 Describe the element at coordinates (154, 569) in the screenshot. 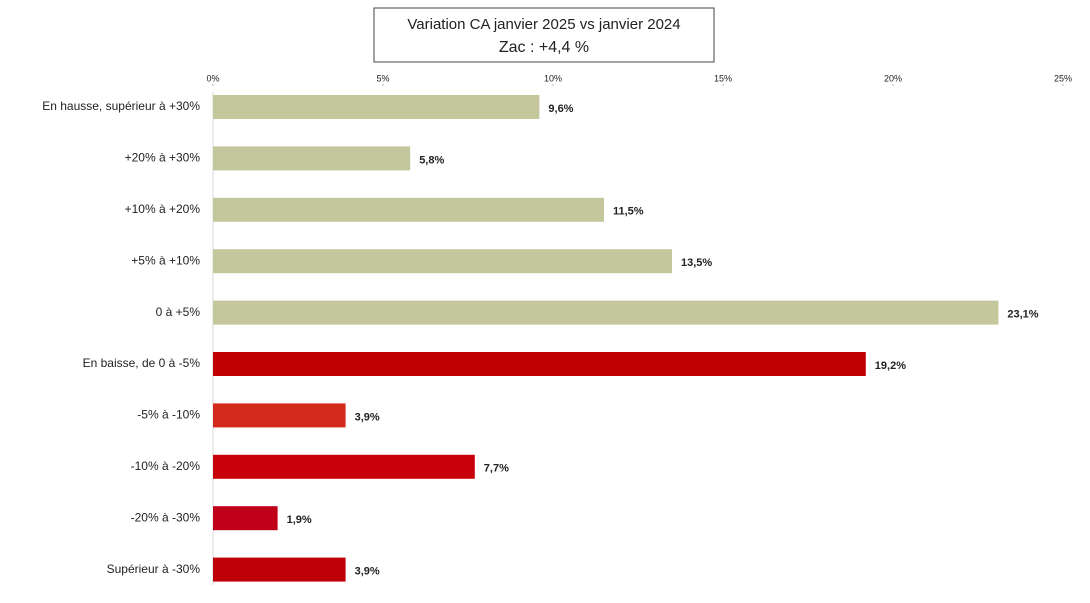

I see `y-tick-label: Supérieur à -30%` at that location.